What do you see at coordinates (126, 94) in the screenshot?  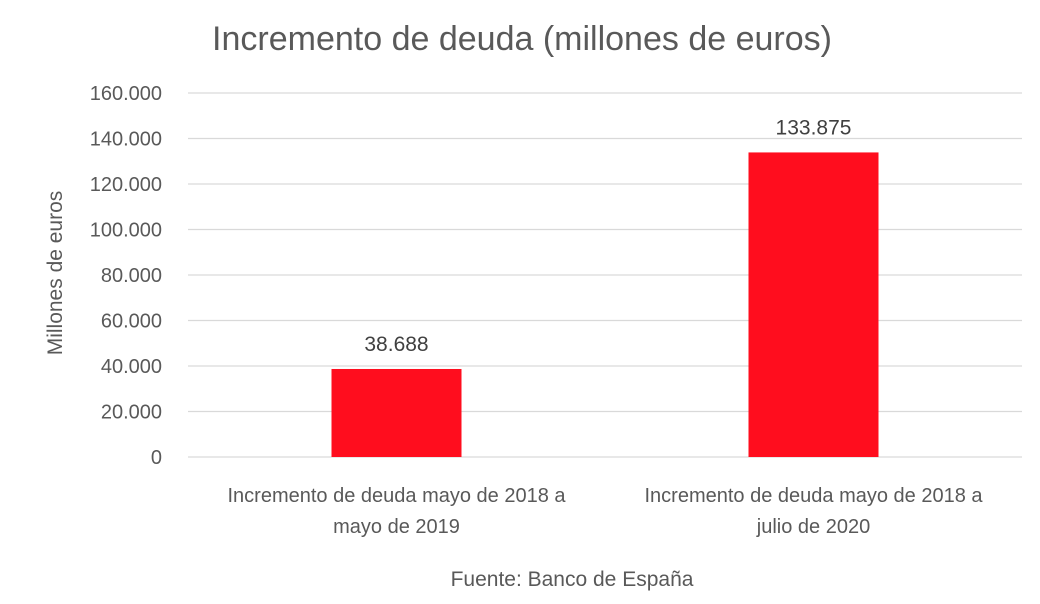 I see `y-tick-label: 160.000` at bounding box center [126, 94].